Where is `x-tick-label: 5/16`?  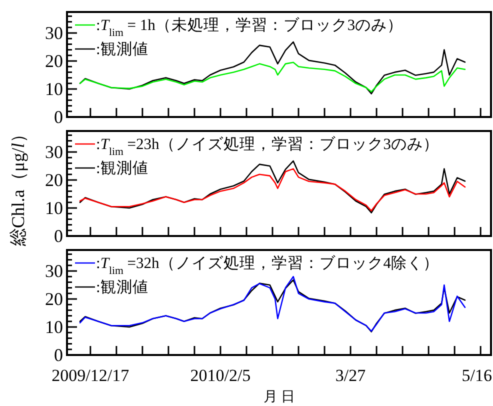
x-tick-label: 5/16 is located at coordinates (477, 375).